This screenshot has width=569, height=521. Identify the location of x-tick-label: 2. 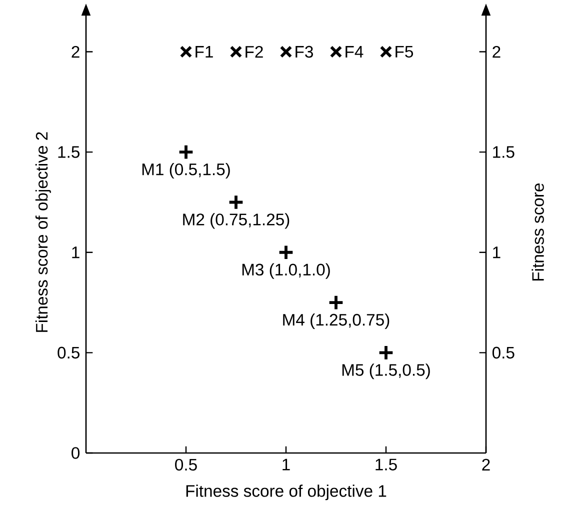
(486, 464).